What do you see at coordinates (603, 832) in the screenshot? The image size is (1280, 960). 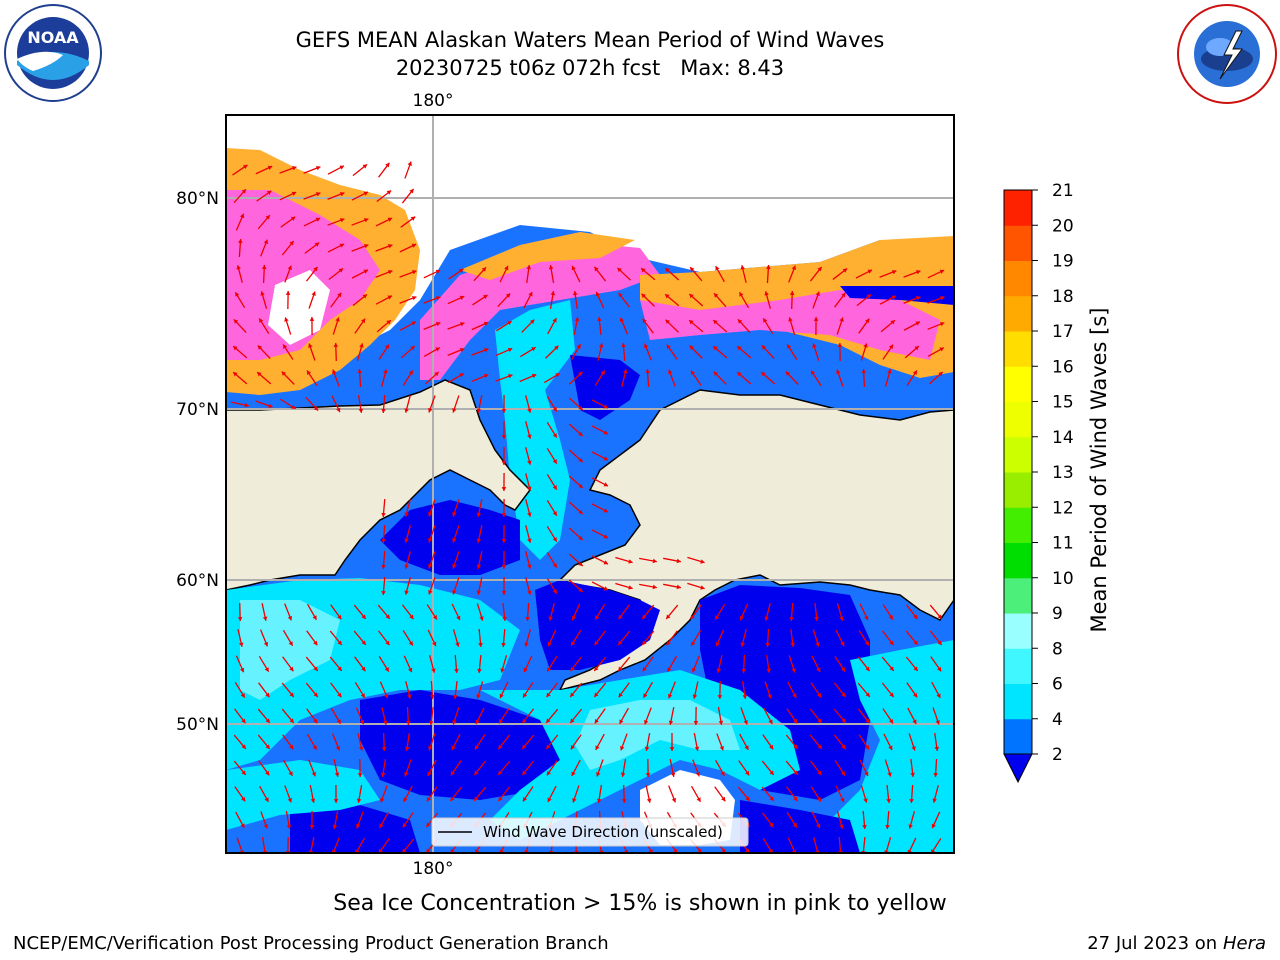 I see `legend-label: Wind Wave Direction (unscaled)` at bounding box center [603, 832].